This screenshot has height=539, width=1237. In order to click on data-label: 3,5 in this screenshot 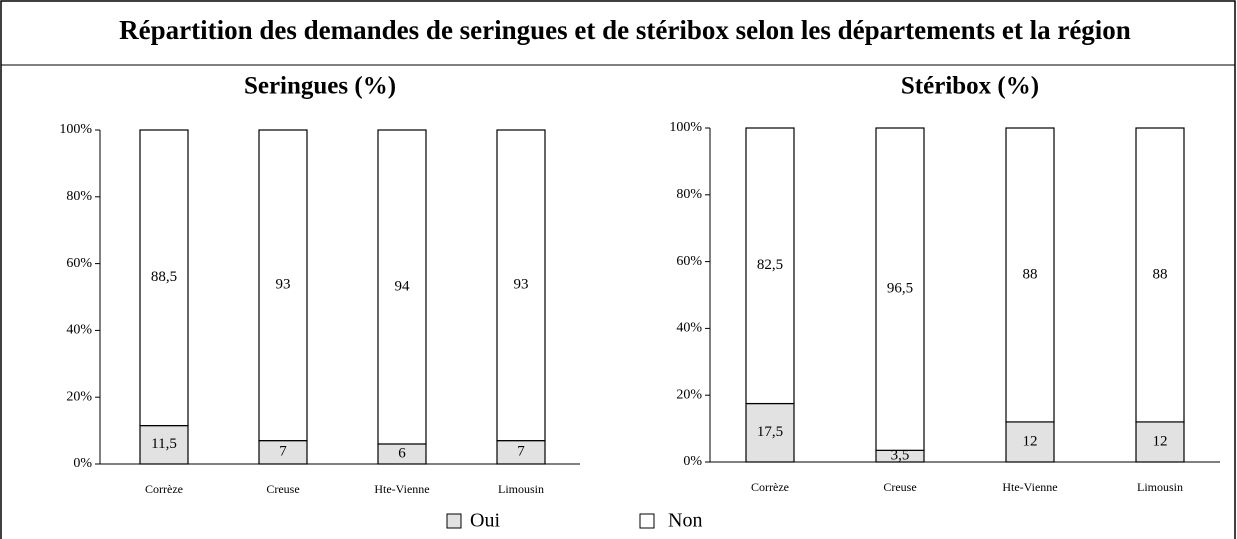, I will do `click(900, 456)`.